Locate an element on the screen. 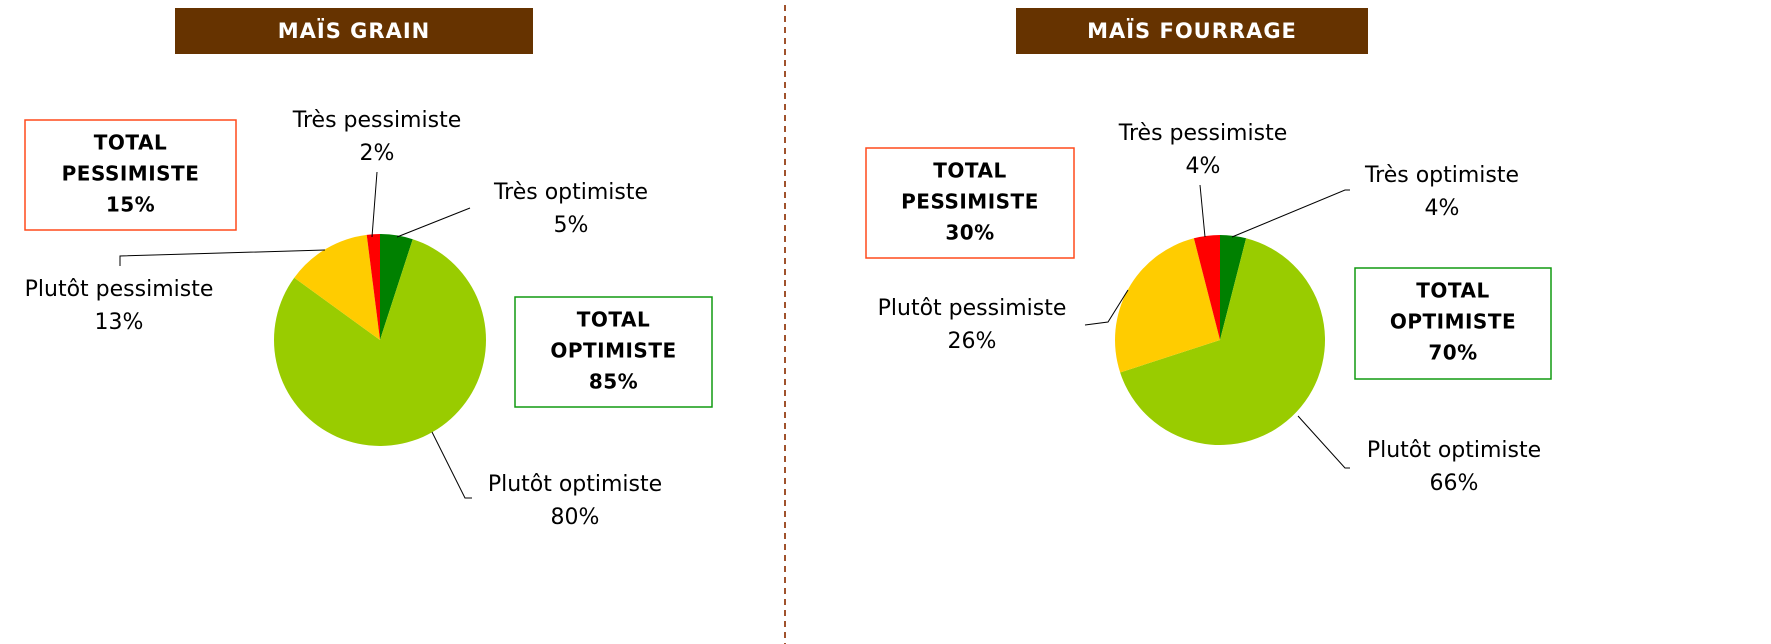  total-value: 30% is located at coordinates (969, 233).